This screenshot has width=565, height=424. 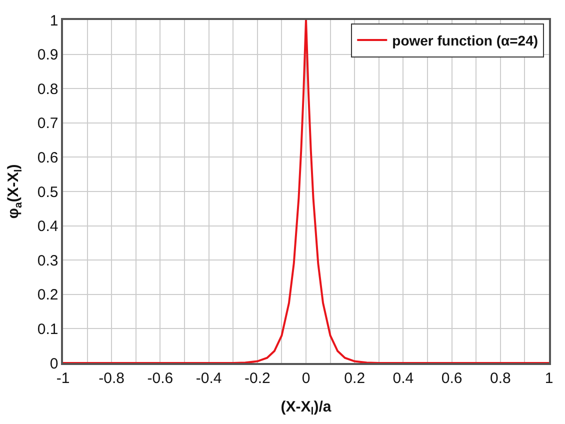 I want to click on x-tick-label: -0.4, so click(x=209, y=378).